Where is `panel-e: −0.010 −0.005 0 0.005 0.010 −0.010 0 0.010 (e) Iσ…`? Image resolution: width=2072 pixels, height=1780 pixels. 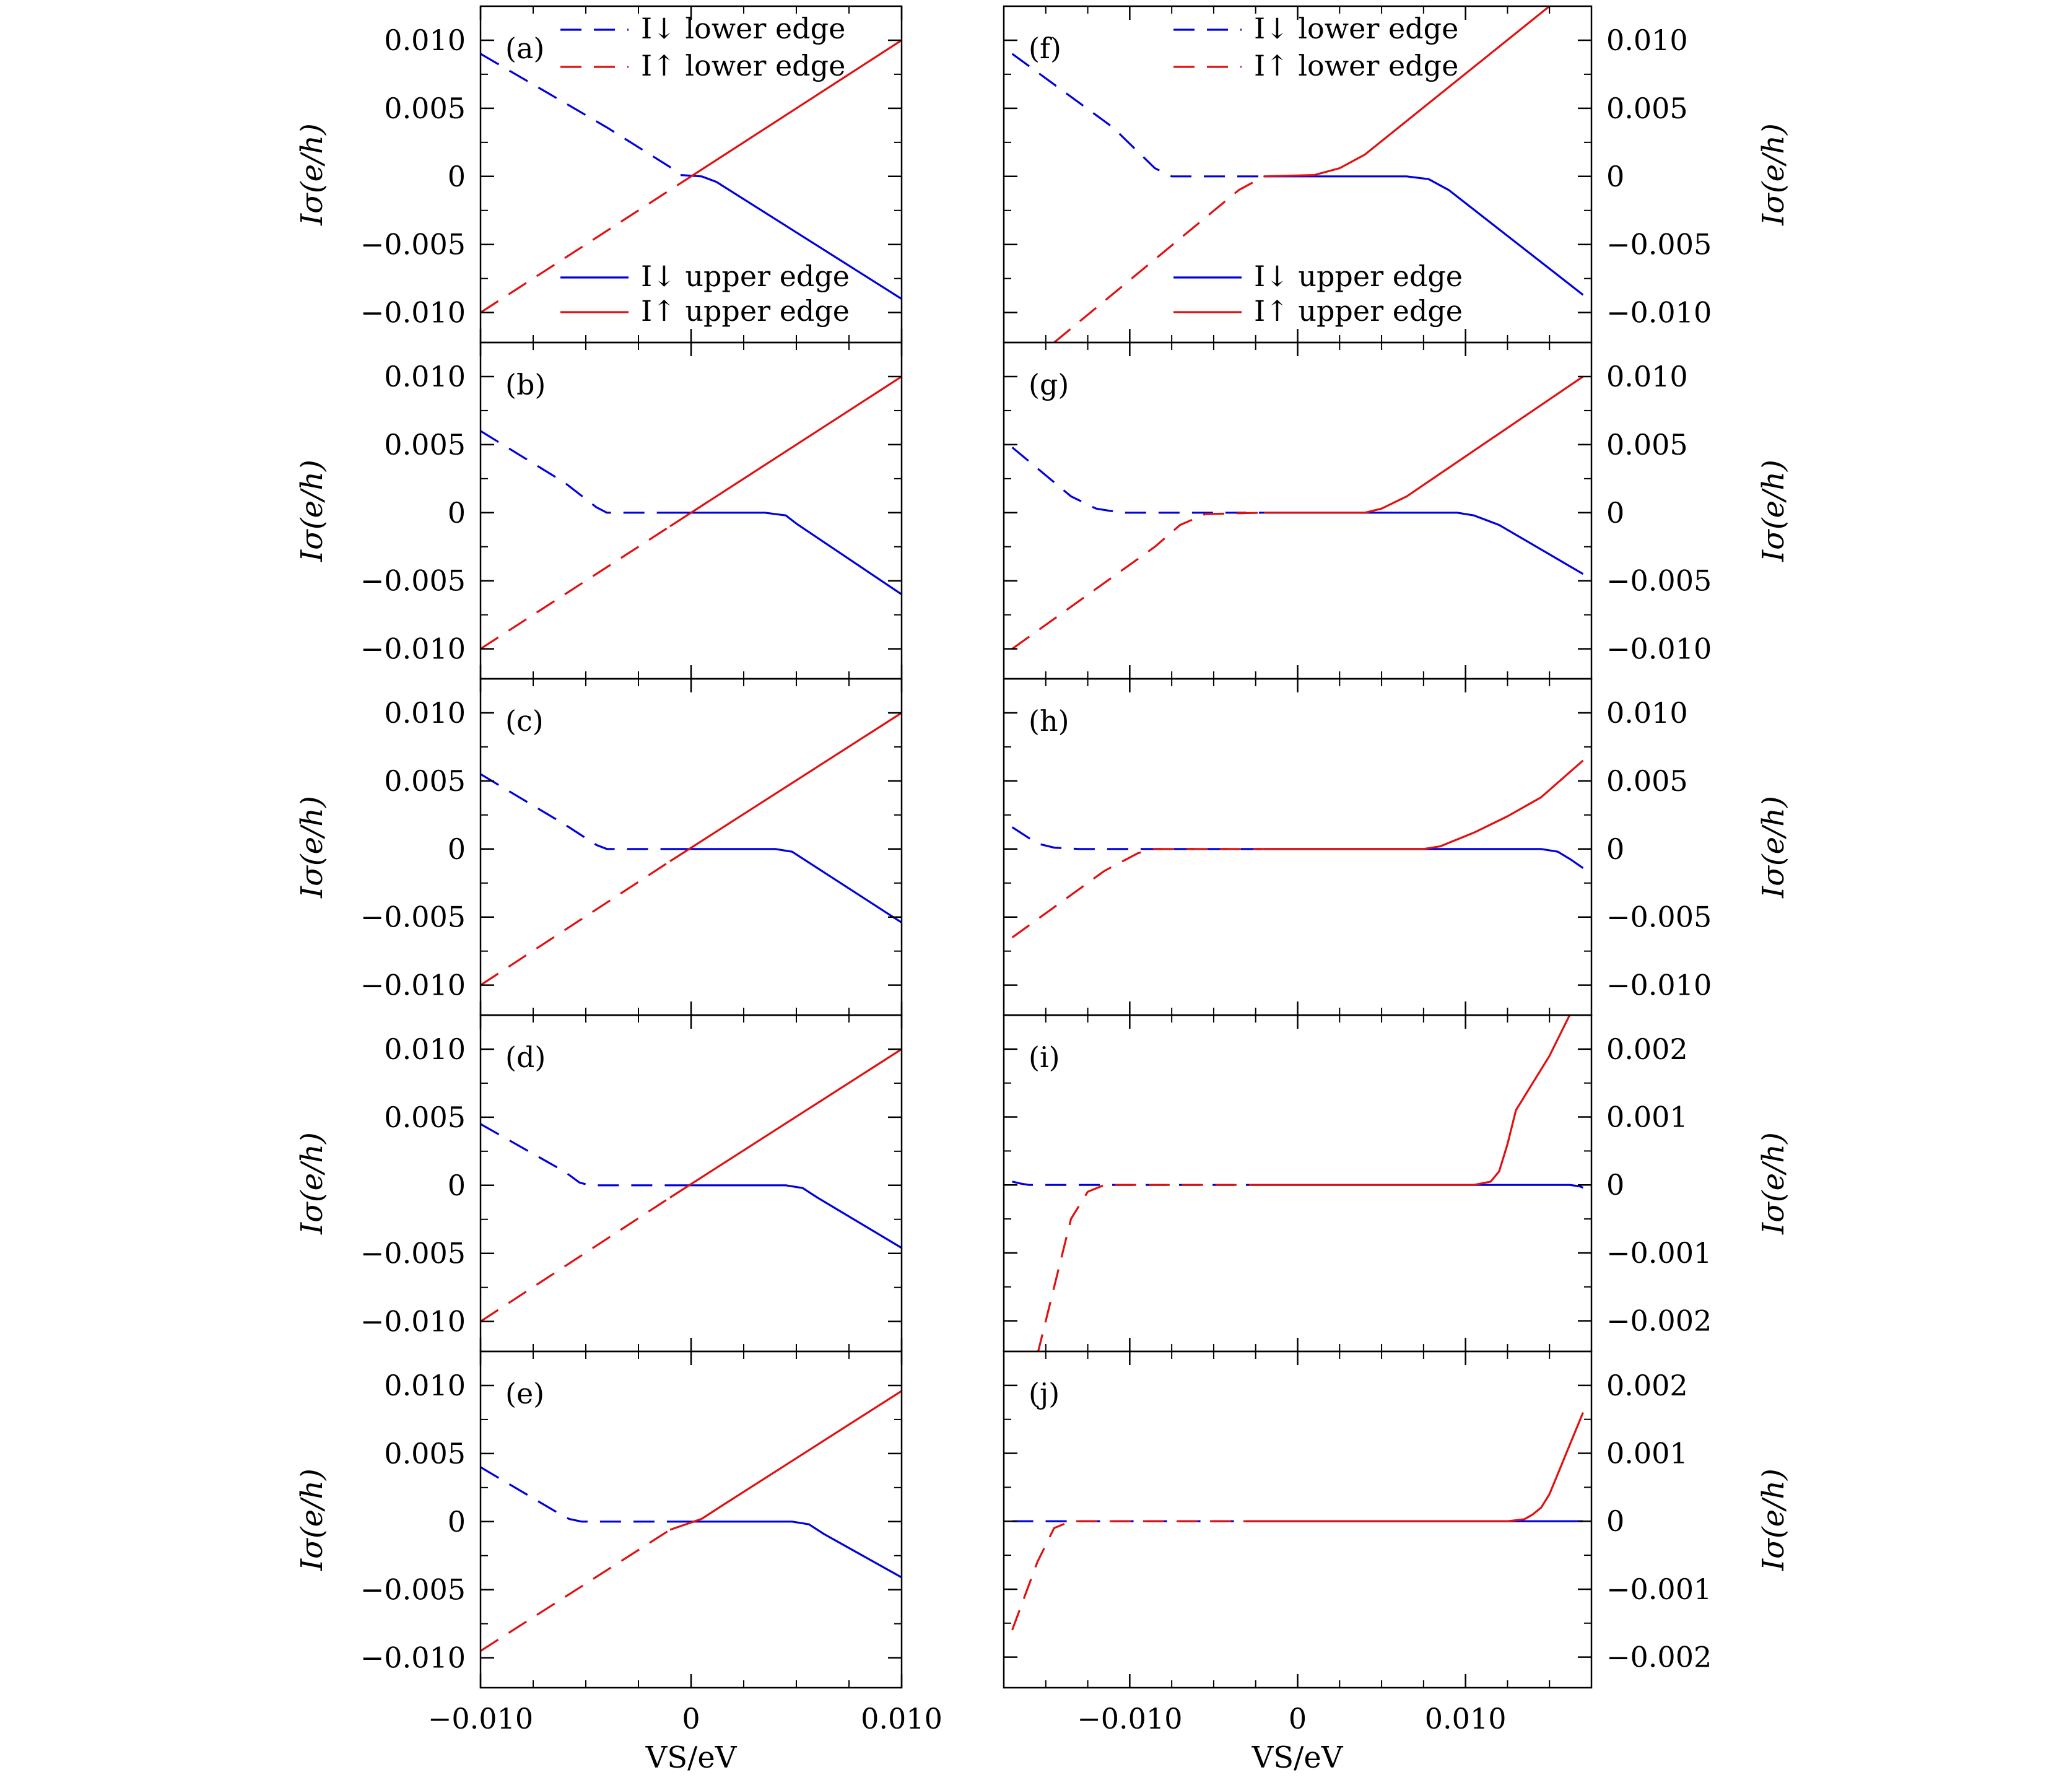 panel-e: −0.010 −0.005 0 0.005 0.010 −0.010 0 0.010 (e) Iσ… is located at coordinates (618, 1542).